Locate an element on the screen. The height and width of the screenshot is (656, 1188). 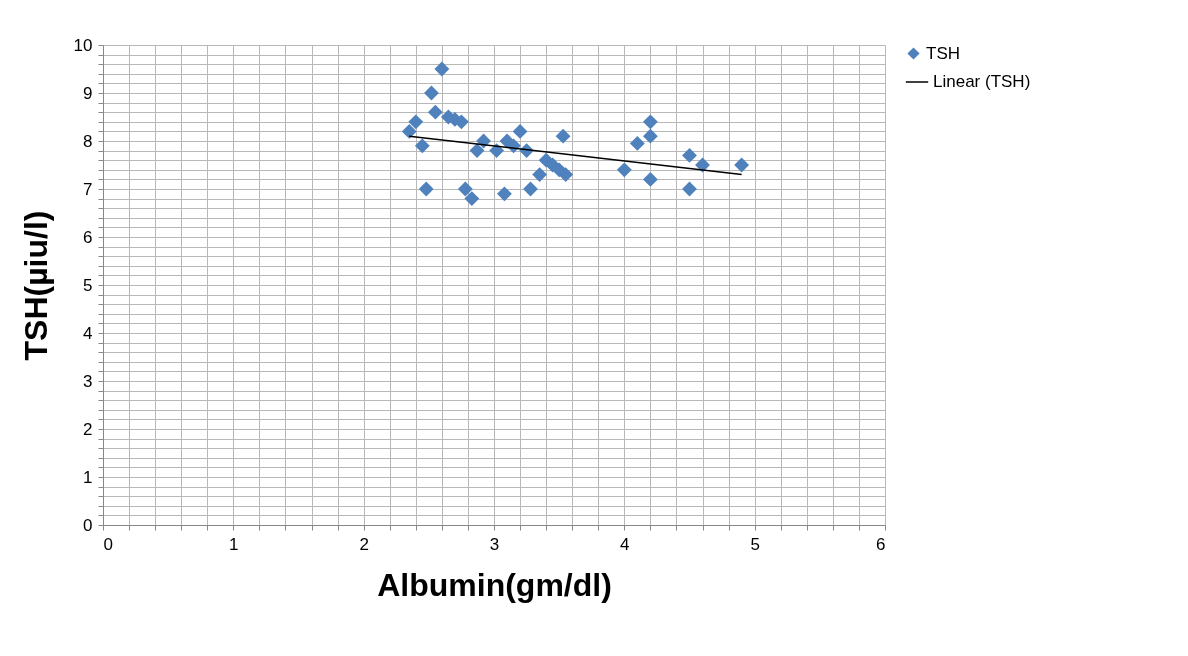
x-tick-label: 1 is located at coordinates (234, 544).